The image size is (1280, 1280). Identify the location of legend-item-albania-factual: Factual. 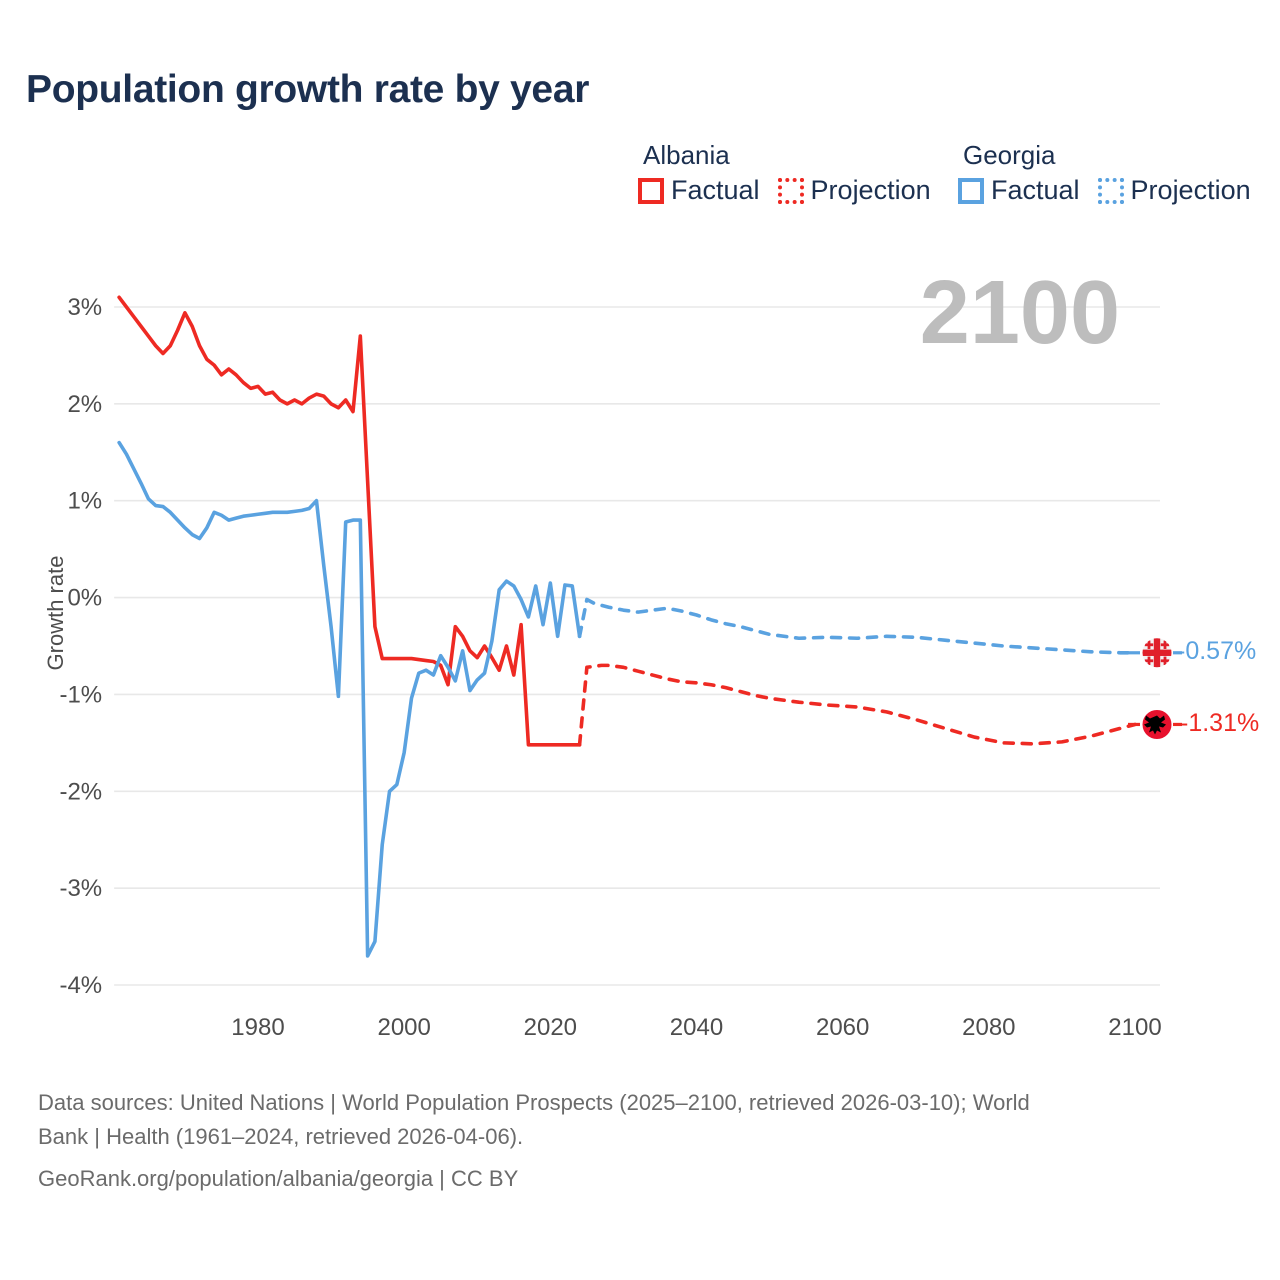
(699, 190).